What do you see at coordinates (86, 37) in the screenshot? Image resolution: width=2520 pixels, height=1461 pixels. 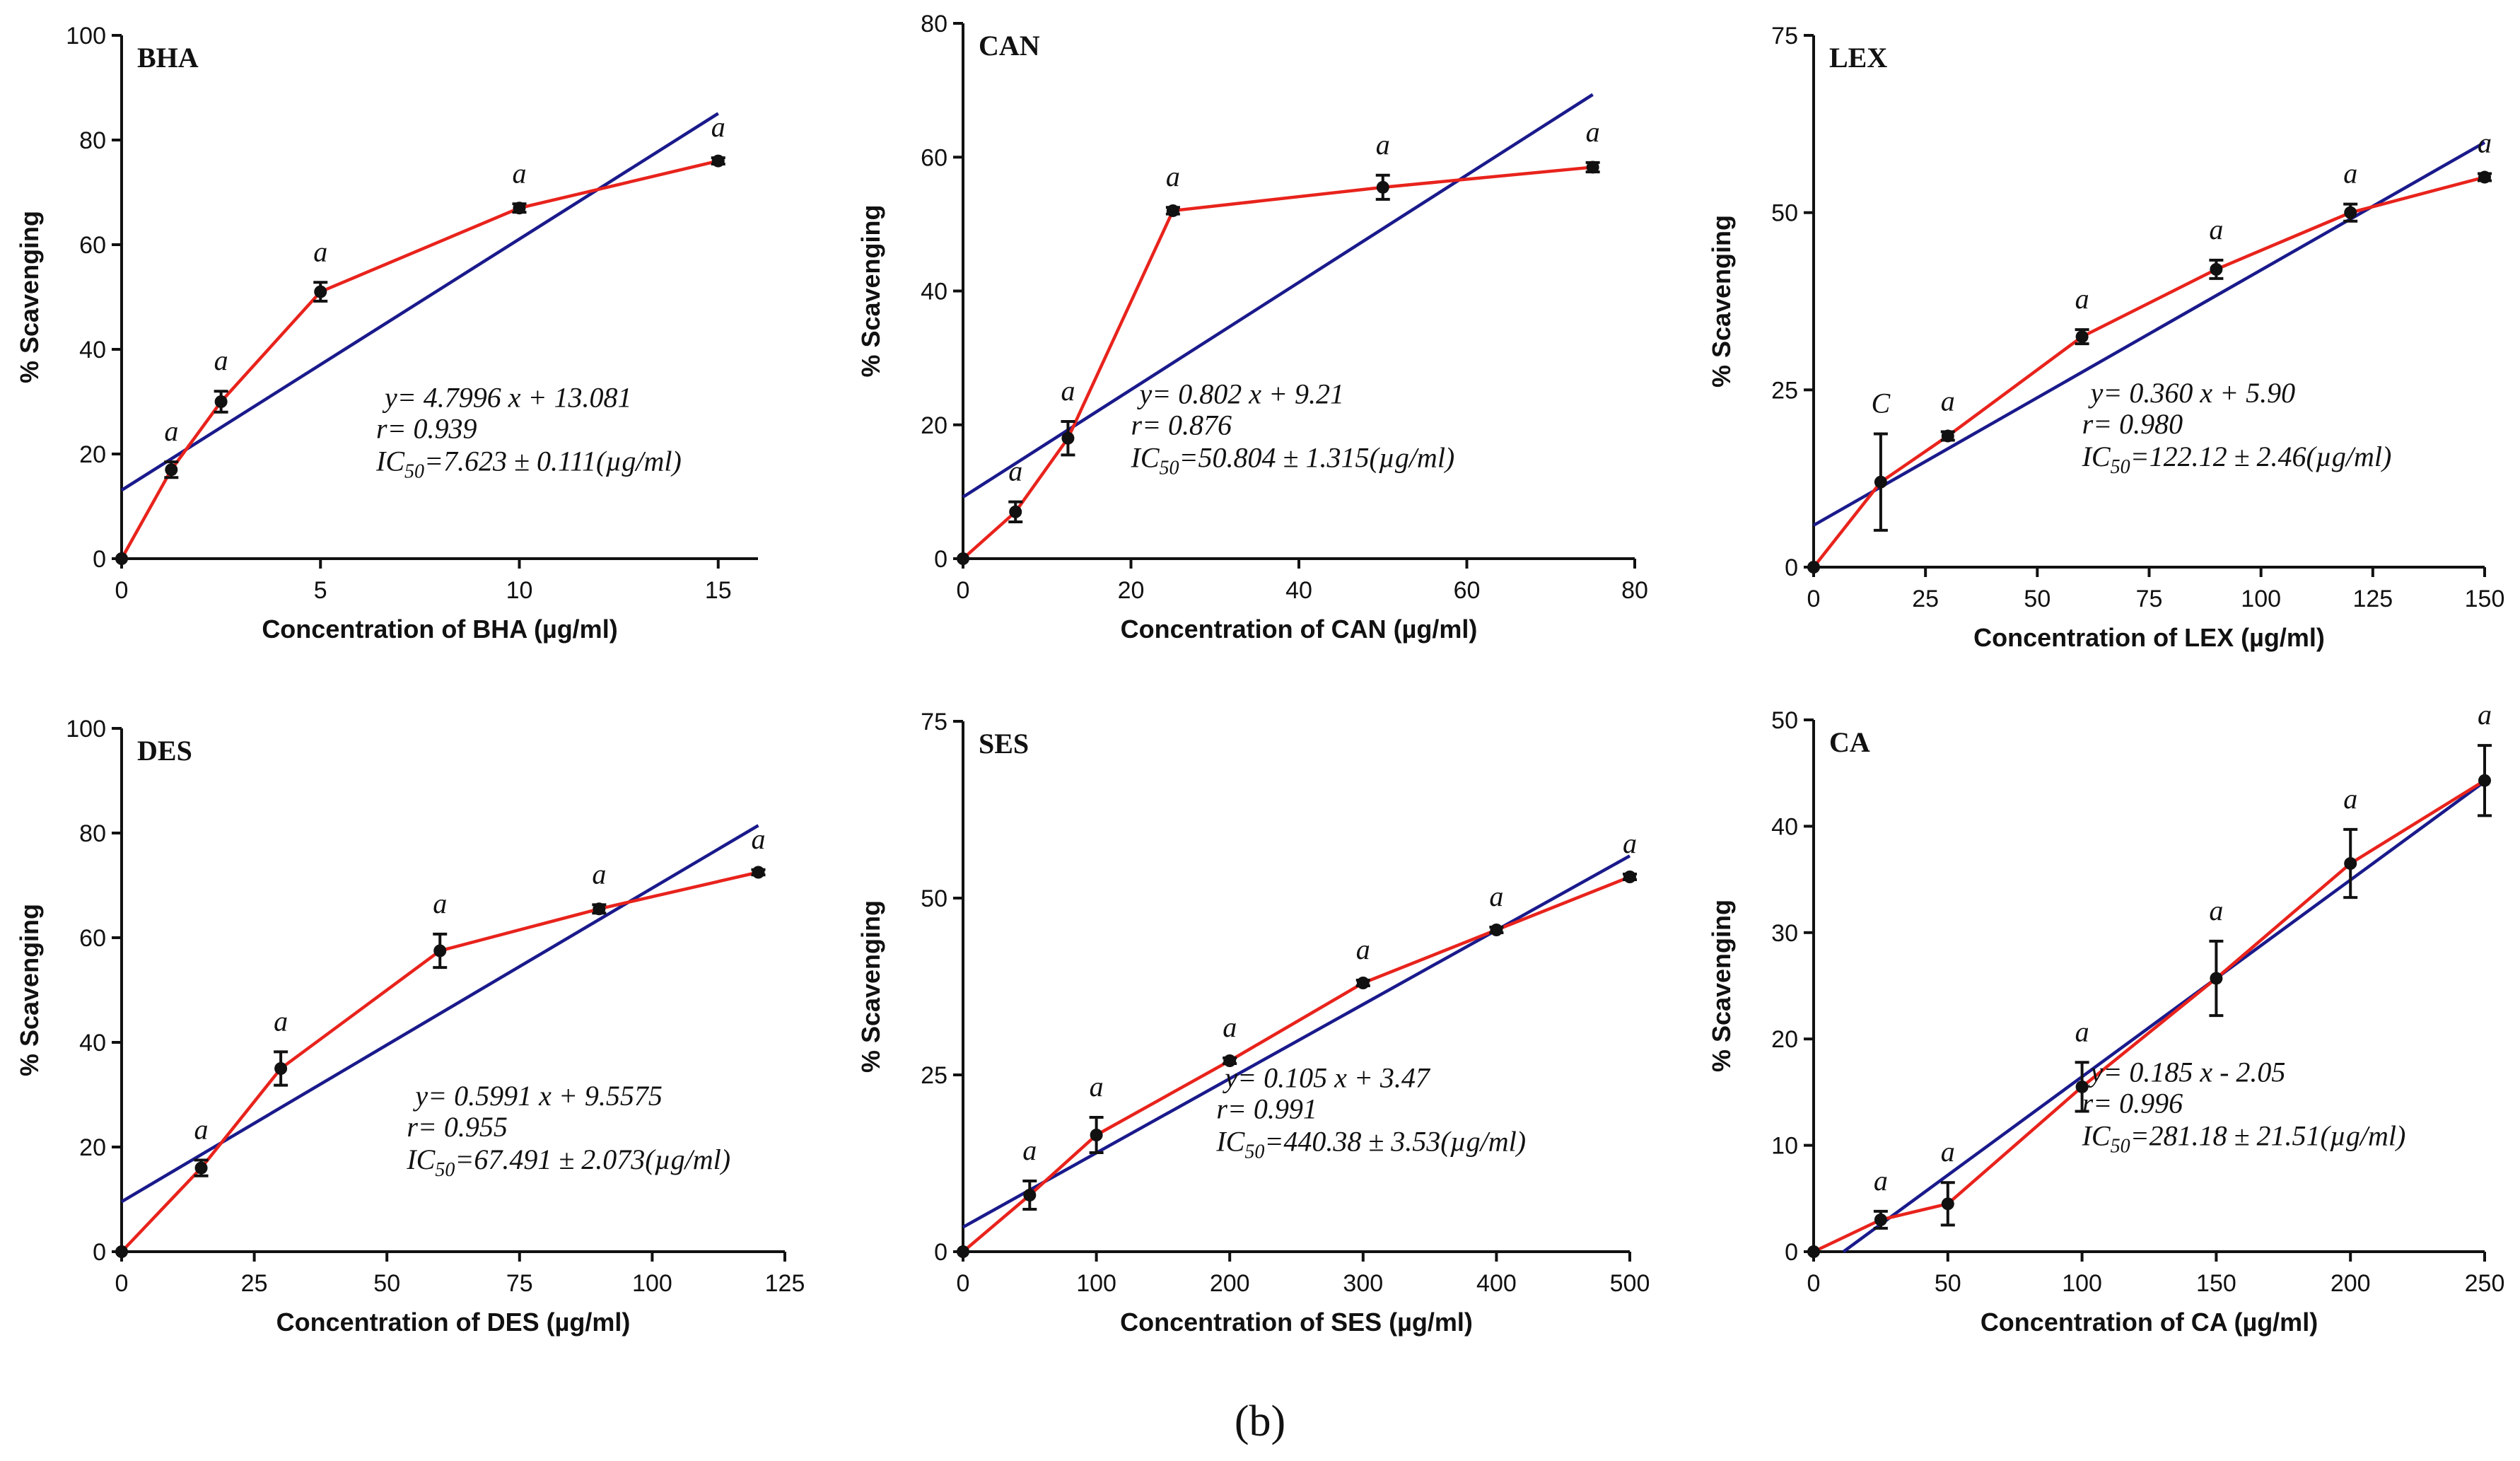 I see `y-tick-label: 100` at bounding box center [86, 37].